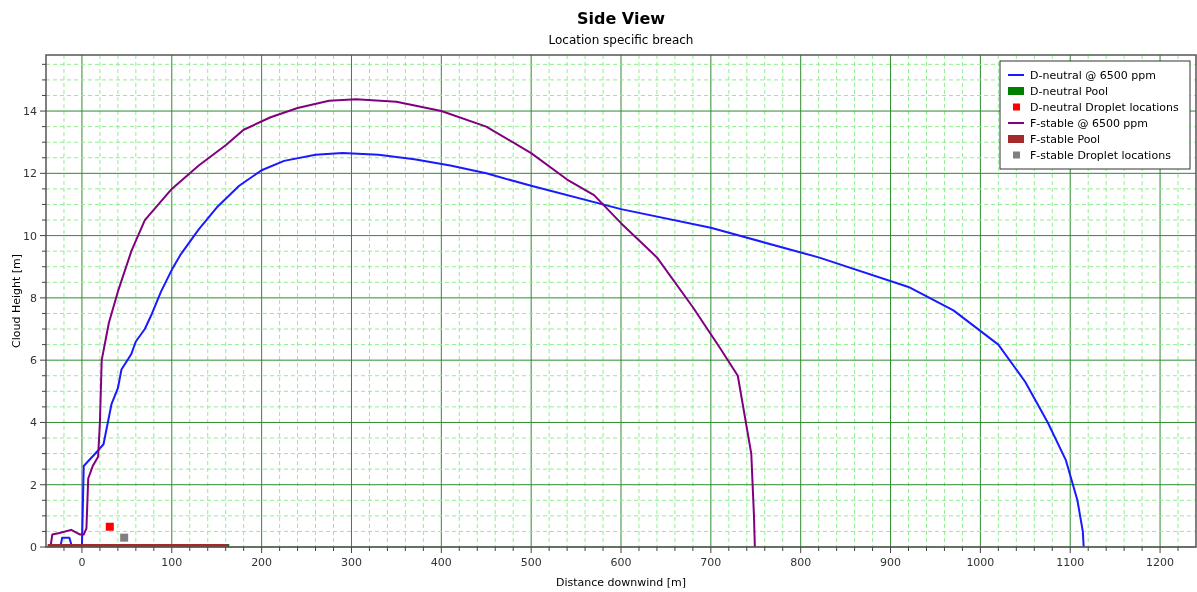  I want to click on y-tick-label: 0, so click(33, 547).